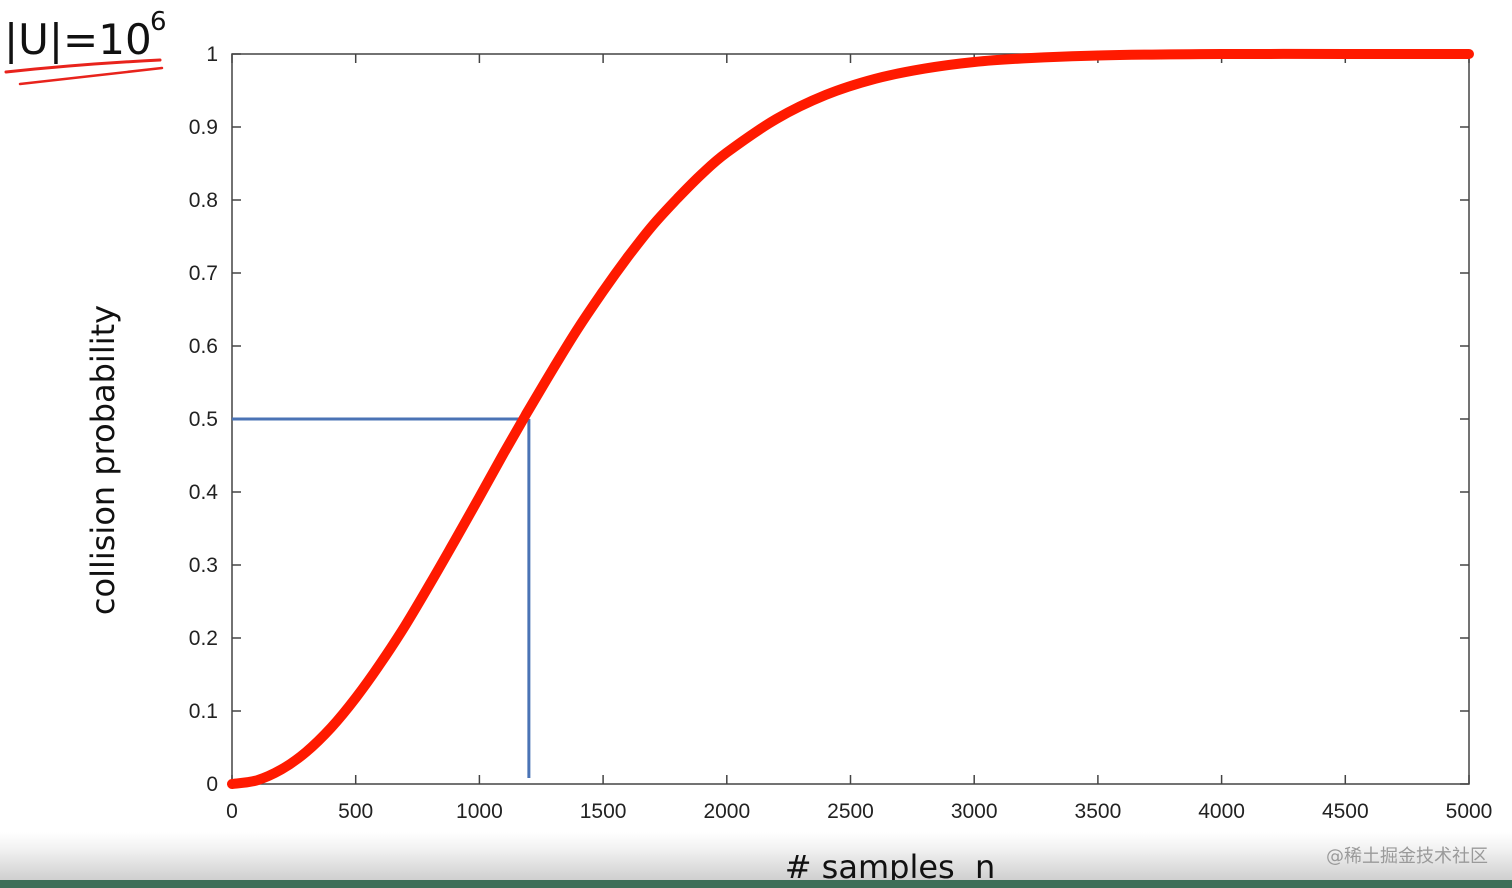 The width and height of the screenshot is (1512, 888). What do you see at coordinates (603, 811) in the screenshot?
I see `x-tick-label: 1500` at bounding box center [603, 811].